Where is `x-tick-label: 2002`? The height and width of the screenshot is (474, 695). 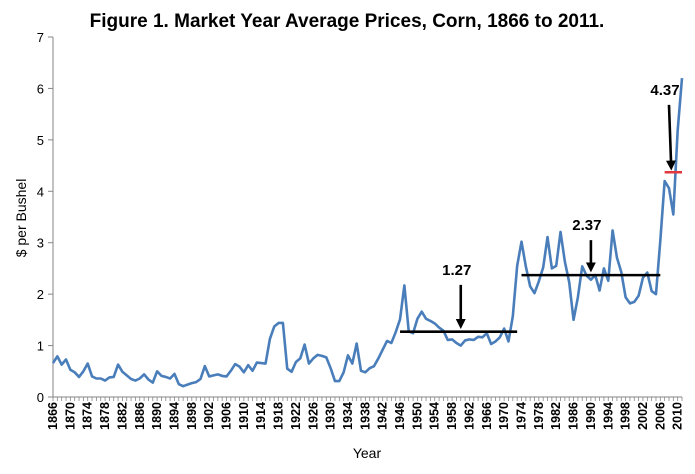 x-tick-label: 2002 is located at coordinates (643, 416).